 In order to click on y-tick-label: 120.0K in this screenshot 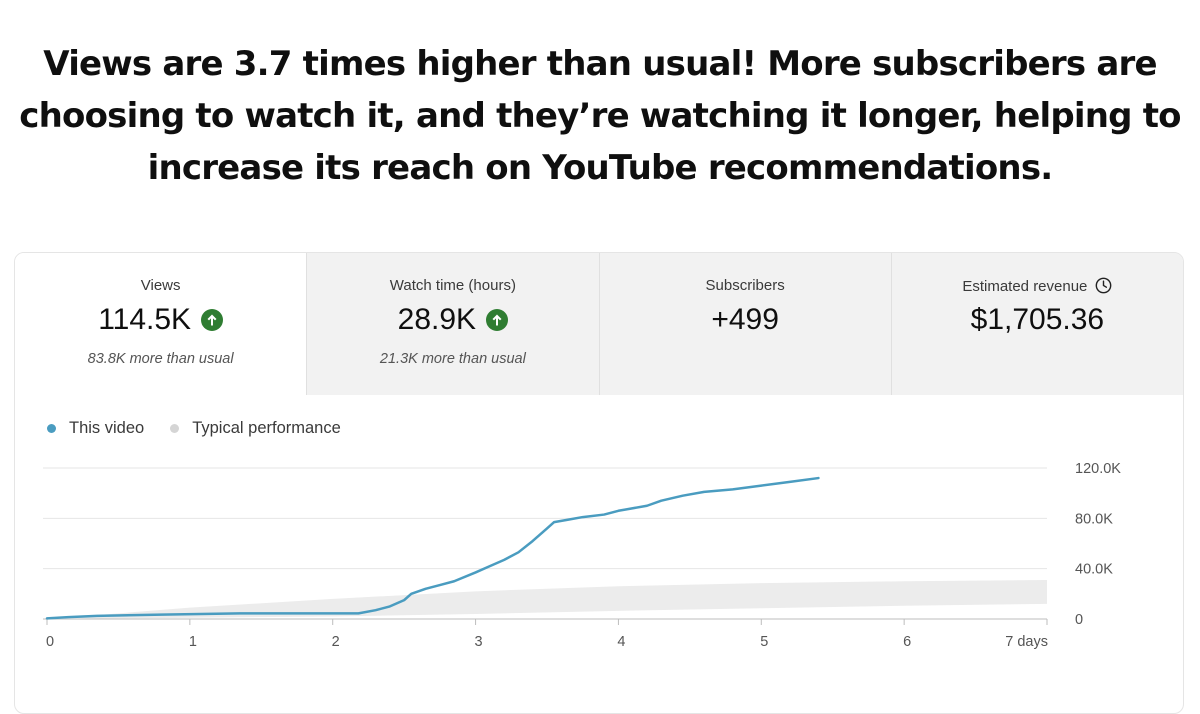, I will do `click(1098, 469)`.